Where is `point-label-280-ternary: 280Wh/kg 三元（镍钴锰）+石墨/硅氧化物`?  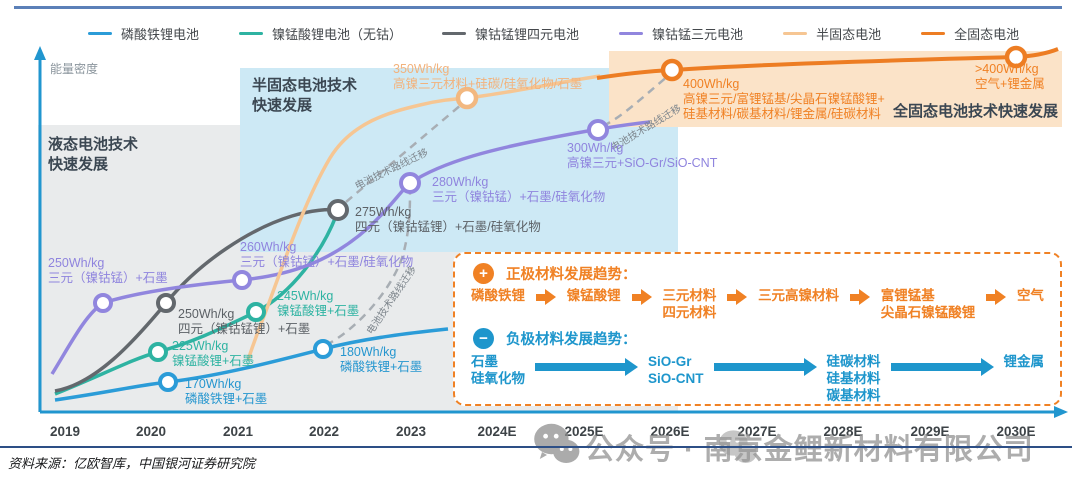 point-label-280-ternary: 280Wh/kg 三元（镍钴锰）+石墨/硅氧化物 is located at coordinates (519, 189).